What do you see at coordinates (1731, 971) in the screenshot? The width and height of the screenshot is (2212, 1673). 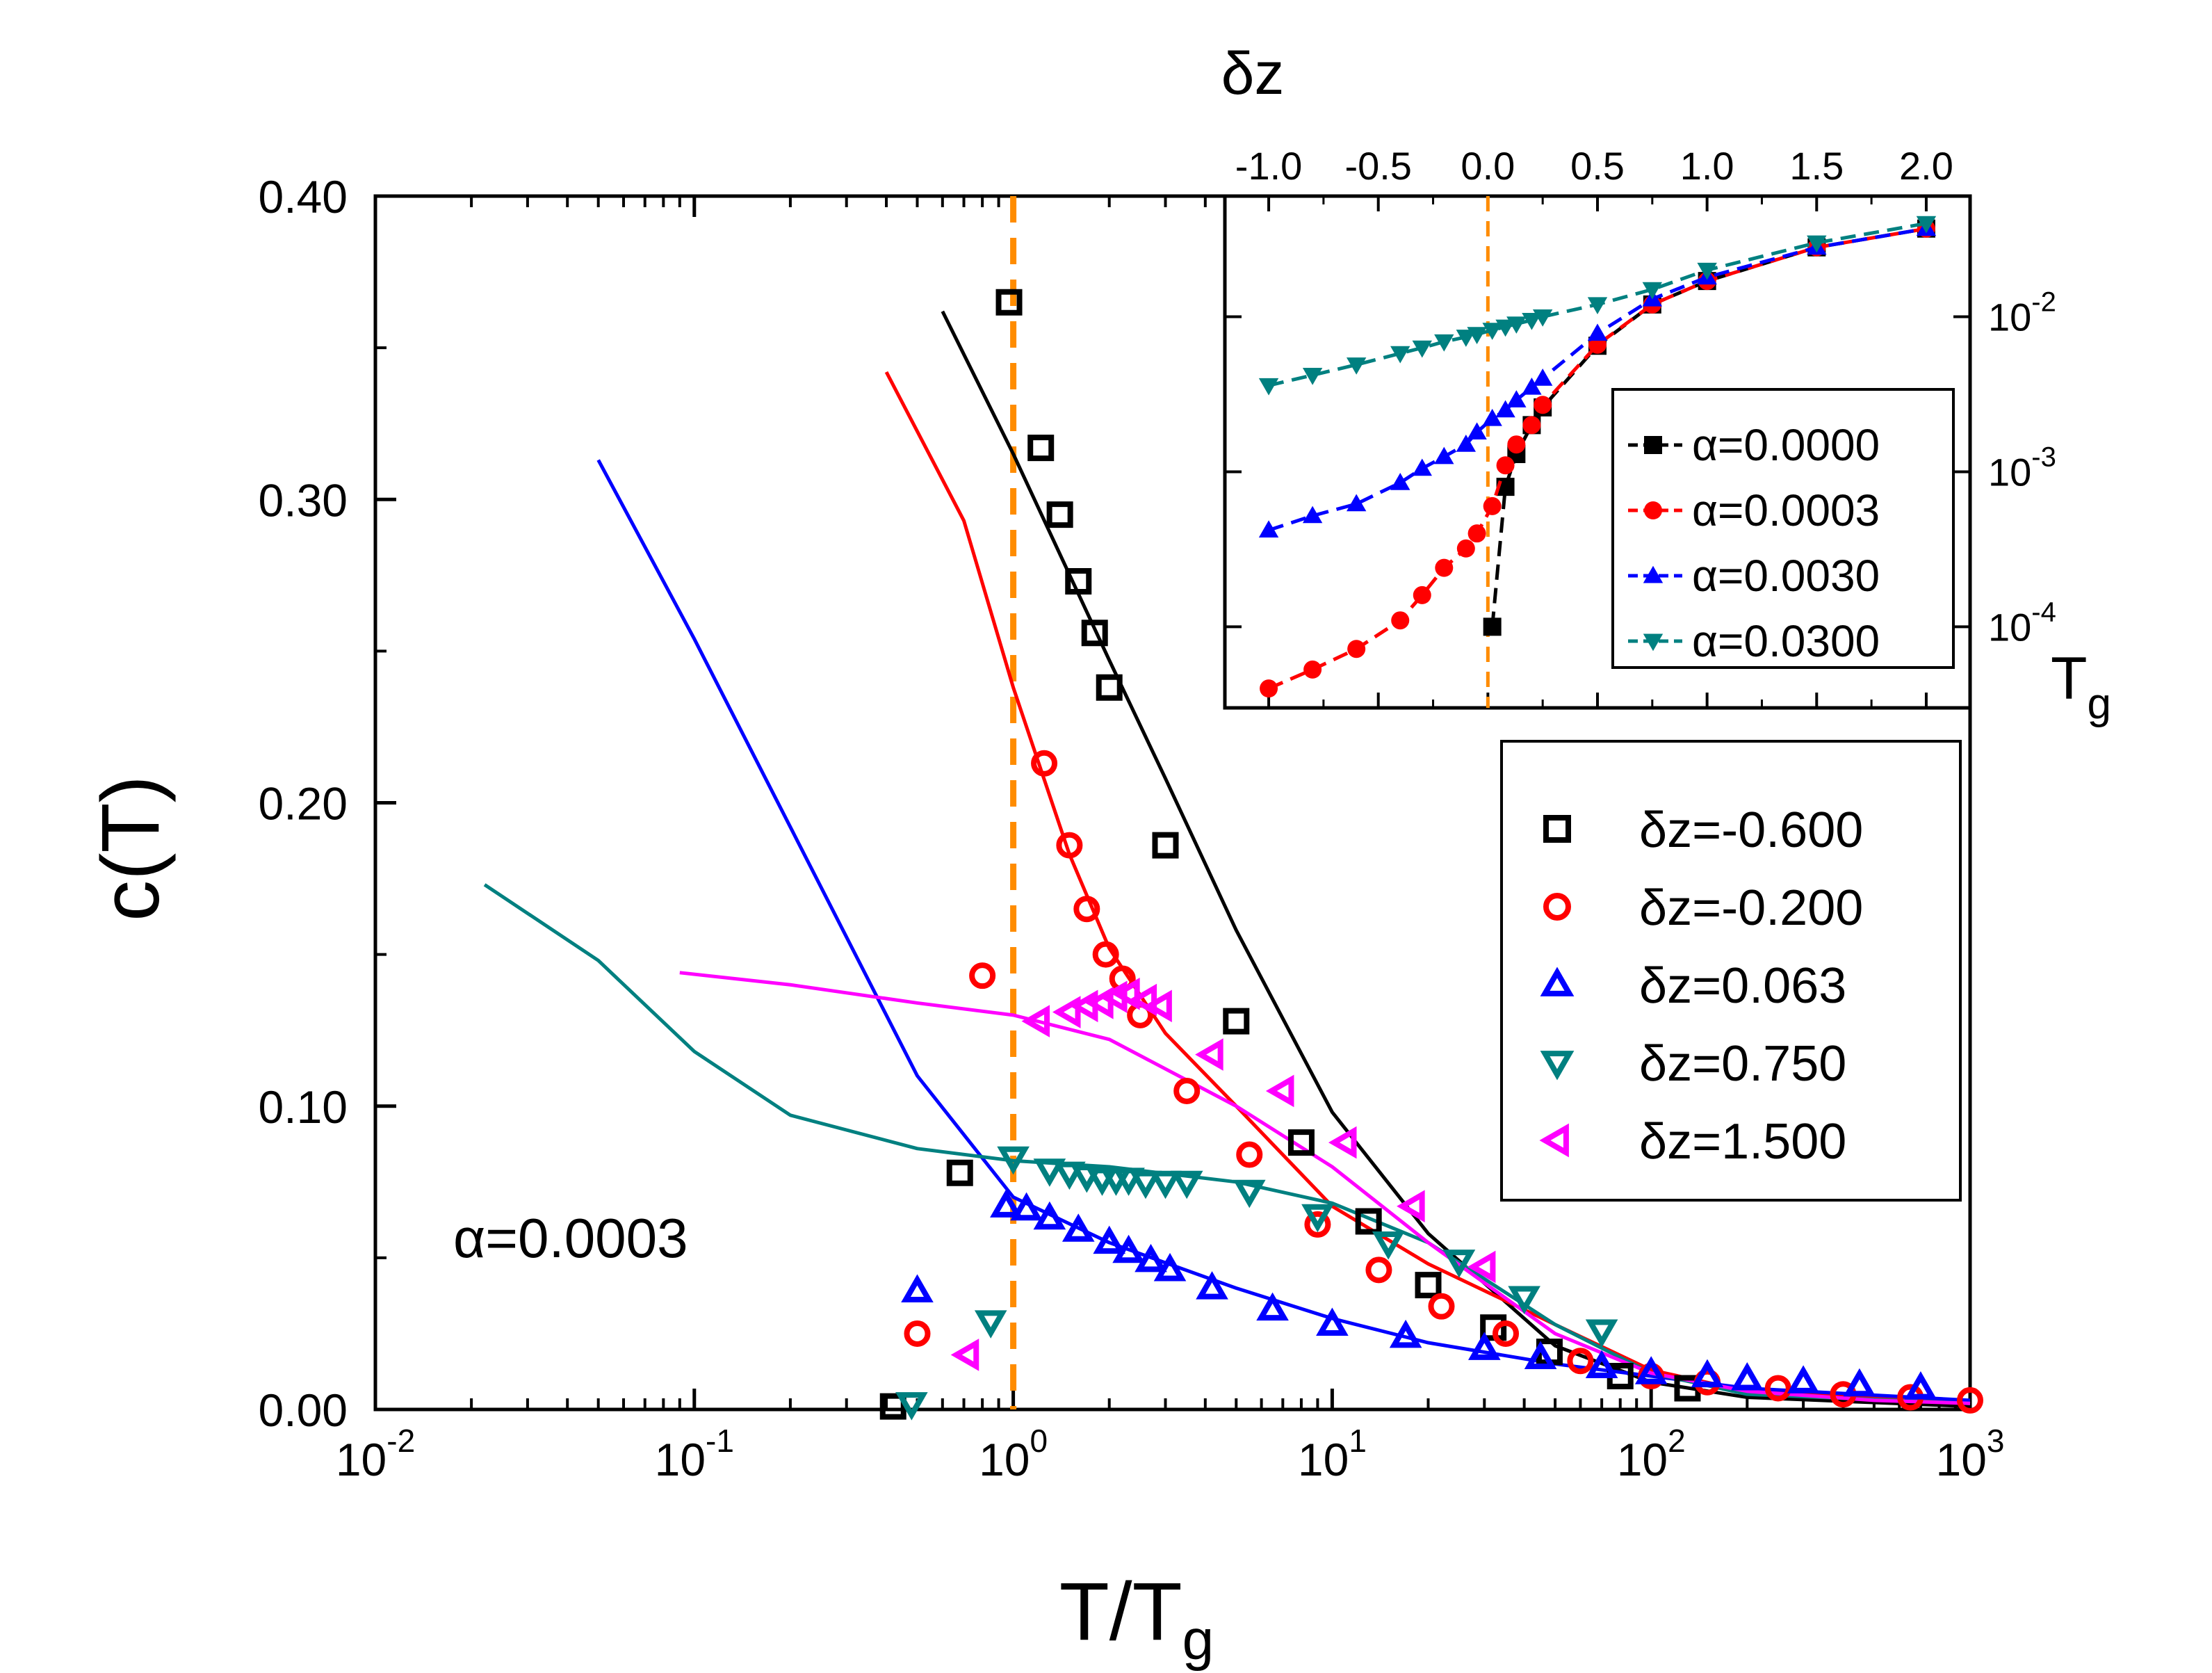 I see `main-legend-frame` at bounding box center [1731, 971].